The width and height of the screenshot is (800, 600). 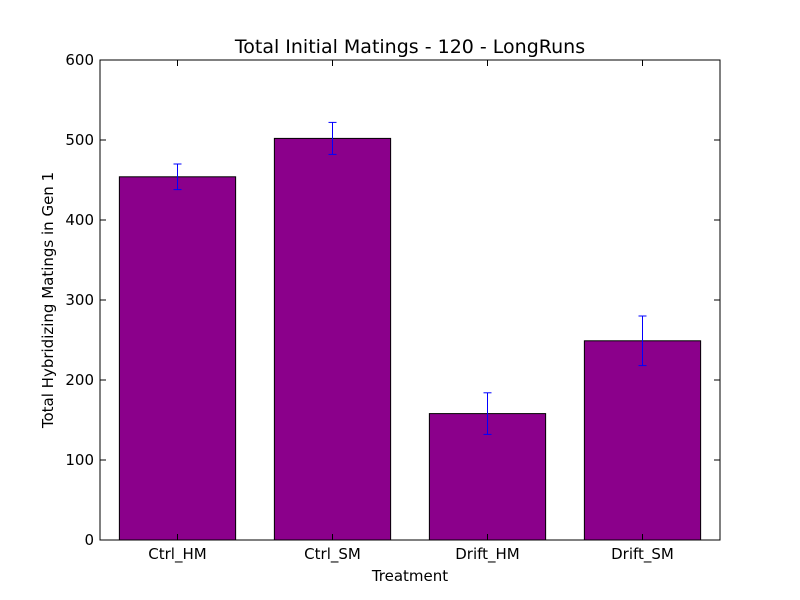 What do you see at coordinates (79, 300) in the screenshot?
I see `y-tick-label: 300` at bounding box center [79, 300].